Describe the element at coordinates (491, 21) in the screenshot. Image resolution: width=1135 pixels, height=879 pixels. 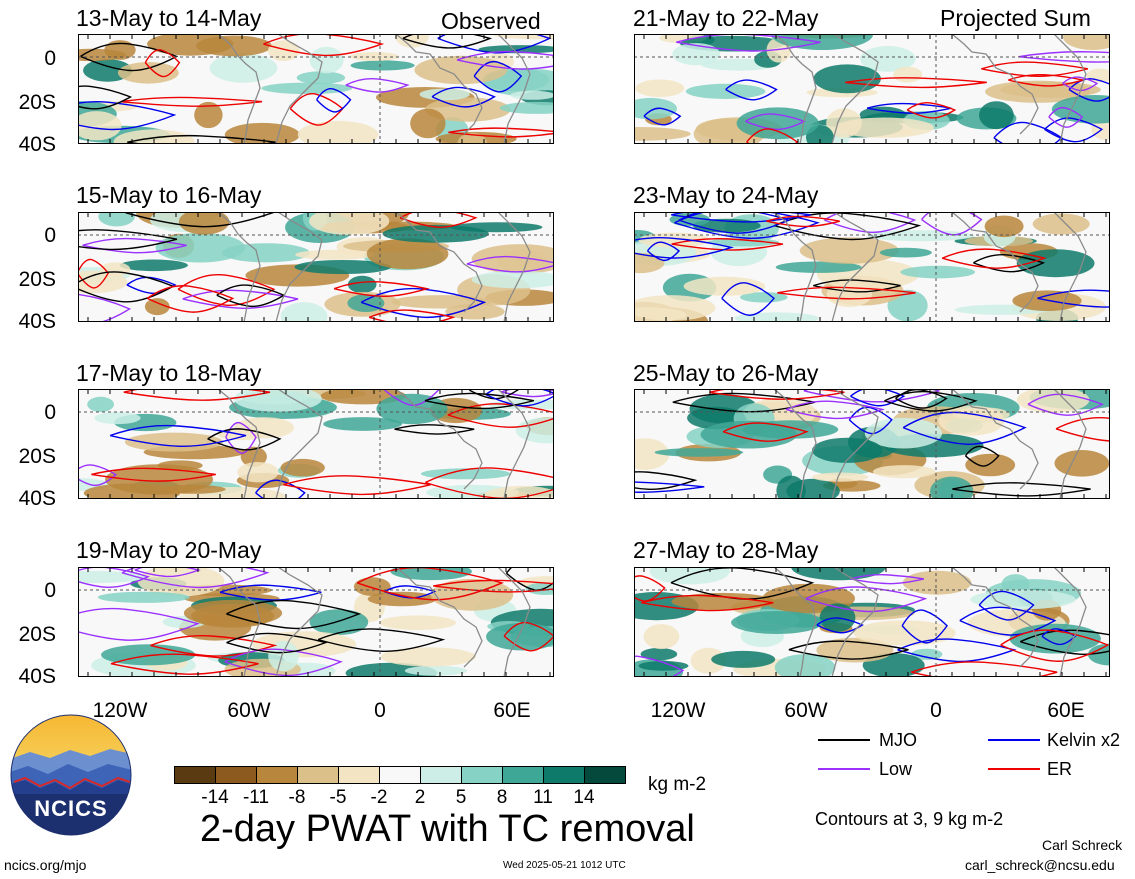
I see `observed-column-label: Observed` at that location.